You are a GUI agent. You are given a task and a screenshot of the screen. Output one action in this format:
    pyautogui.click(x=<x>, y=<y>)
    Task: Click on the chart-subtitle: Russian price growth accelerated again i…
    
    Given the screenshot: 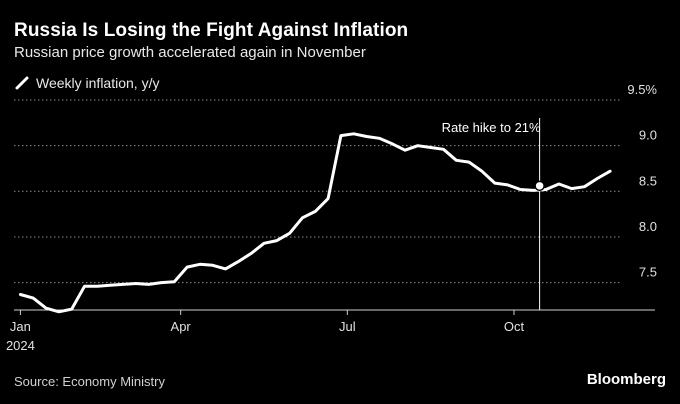 What is the action you would take?
    pyautogui.click(x=190, y=52)
    